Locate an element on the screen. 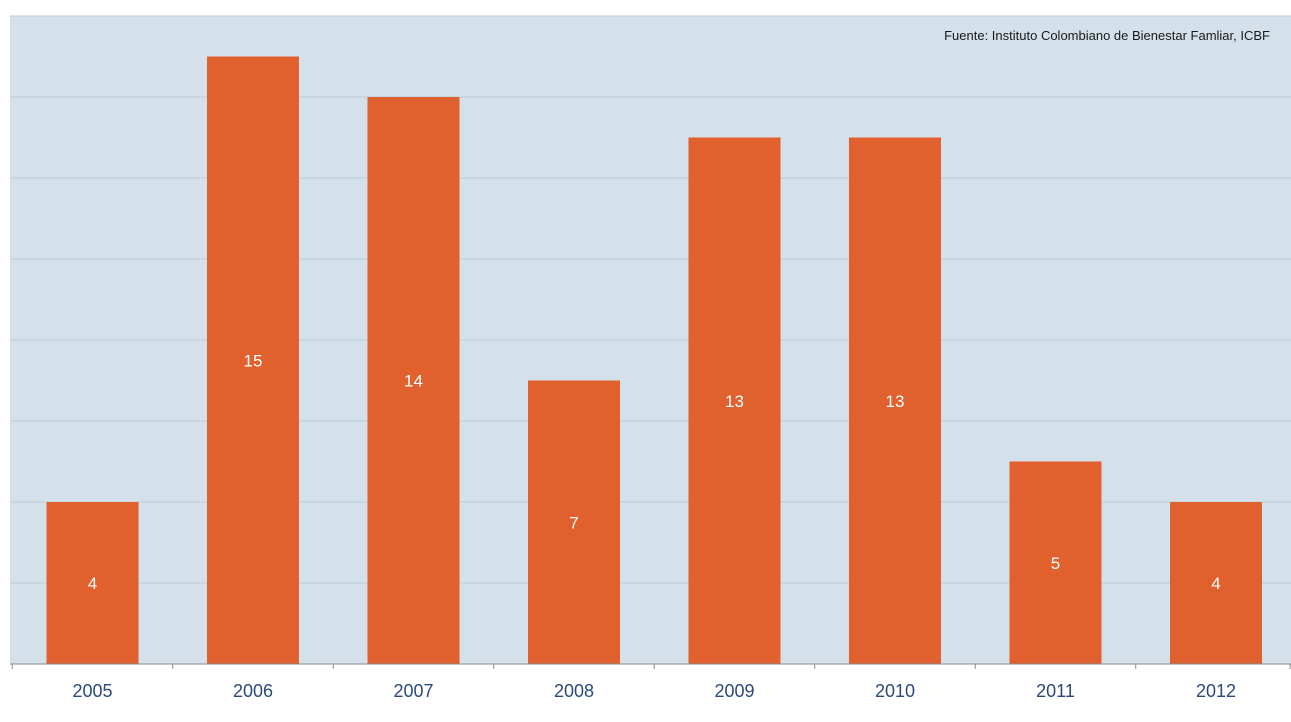 The height and width of the screenshot is (722, 1291). x-axis-labels: 2005 2006 2007 2008 2009 2010 2011 2012 is located at coordinates (654, 691).